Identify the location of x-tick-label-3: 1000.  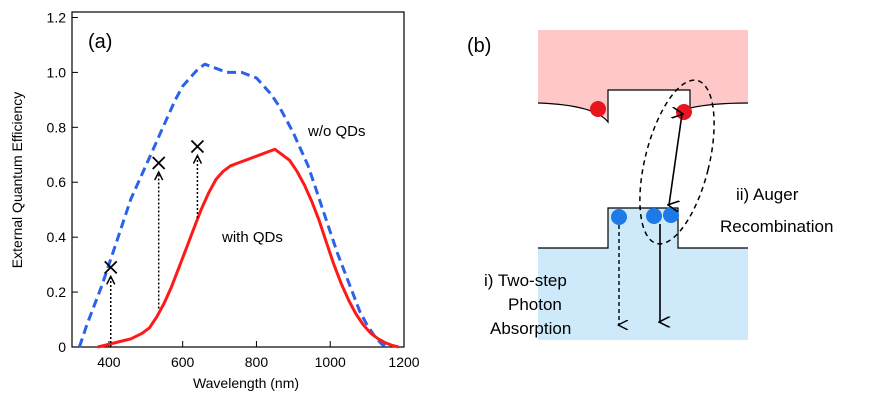
(330, 362).